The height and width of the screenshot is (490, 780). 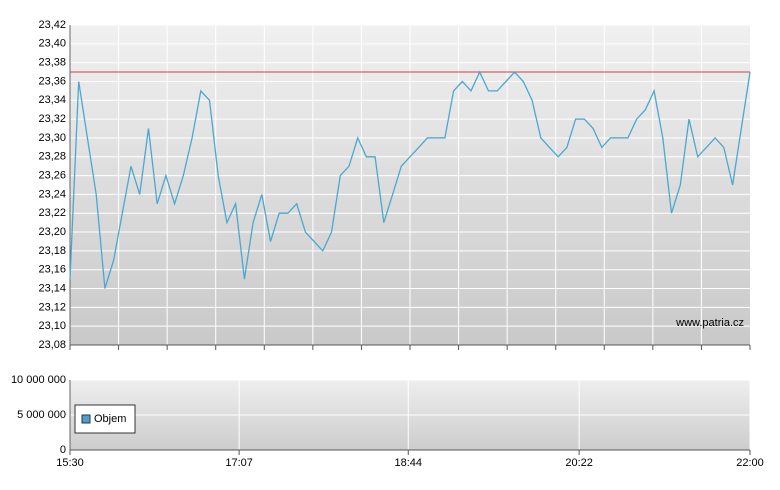 What do you see at coordinates (52, 175) in the screenshot?
I see `y-tick-label: 23,26` at bounding box center [52, 175].